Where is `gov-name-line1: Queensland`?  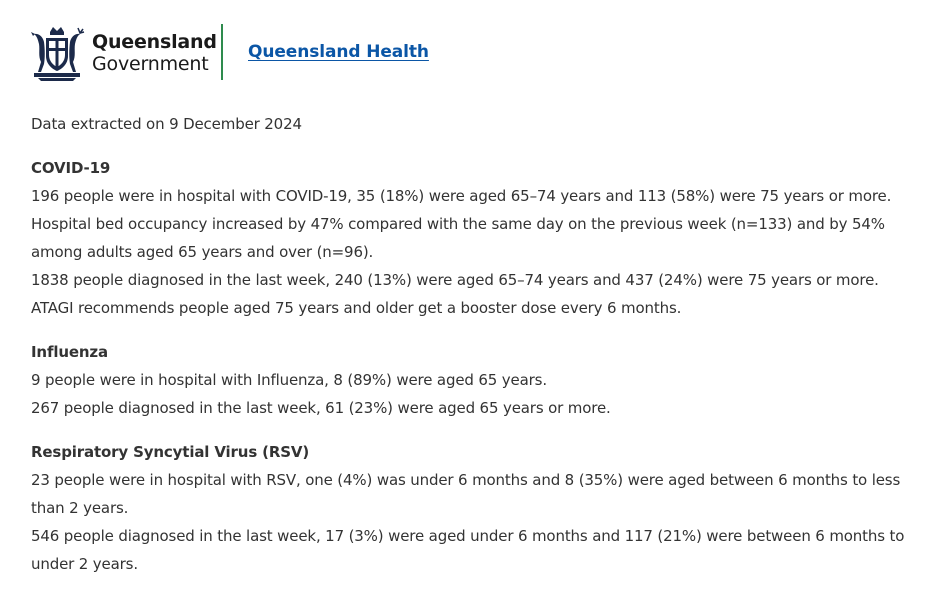
gov-name-line1: Queensland is located at coordinates (154, 42).